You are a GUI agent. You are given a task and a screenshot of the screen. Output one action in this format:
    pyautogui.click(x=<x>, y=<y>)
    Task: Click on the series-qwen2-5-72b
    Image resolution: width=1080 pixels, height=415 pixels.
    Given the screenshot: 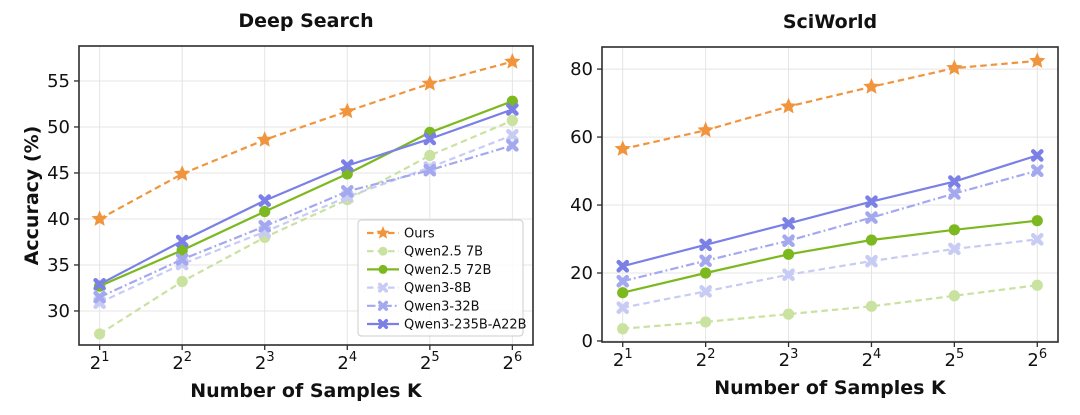 What is the action you would take?
    pyautogui.click(x=830, y=257)
    